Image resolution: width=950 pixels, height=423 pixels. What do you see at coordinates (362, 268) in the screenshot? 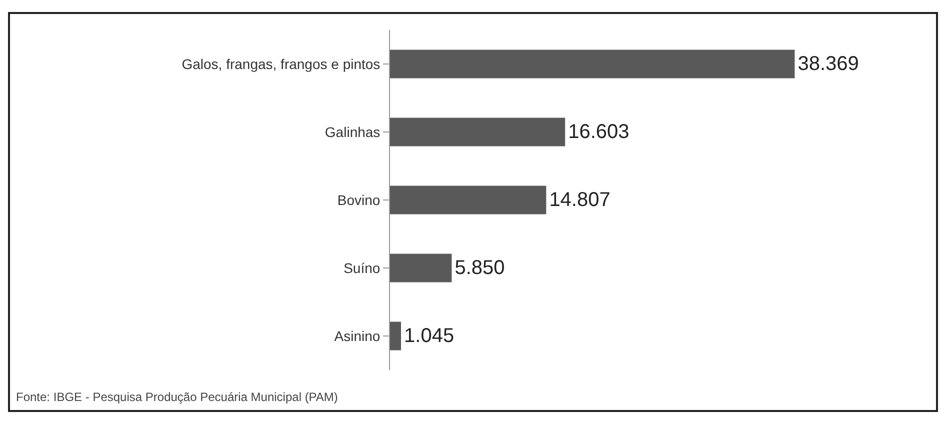
I see `y-tick-label: Suíno` at bounding box center [362, 268].